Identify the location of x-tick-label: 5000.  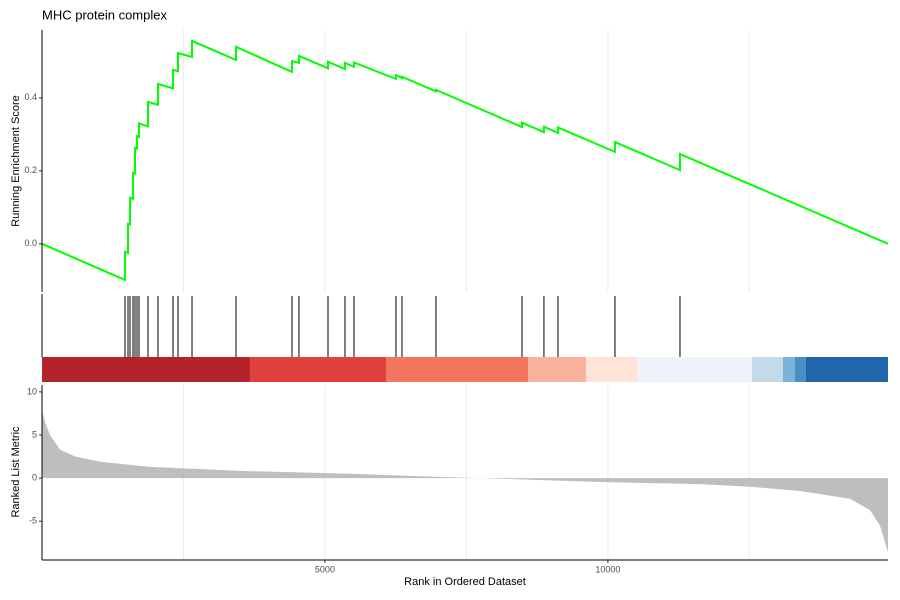
(325, 569).